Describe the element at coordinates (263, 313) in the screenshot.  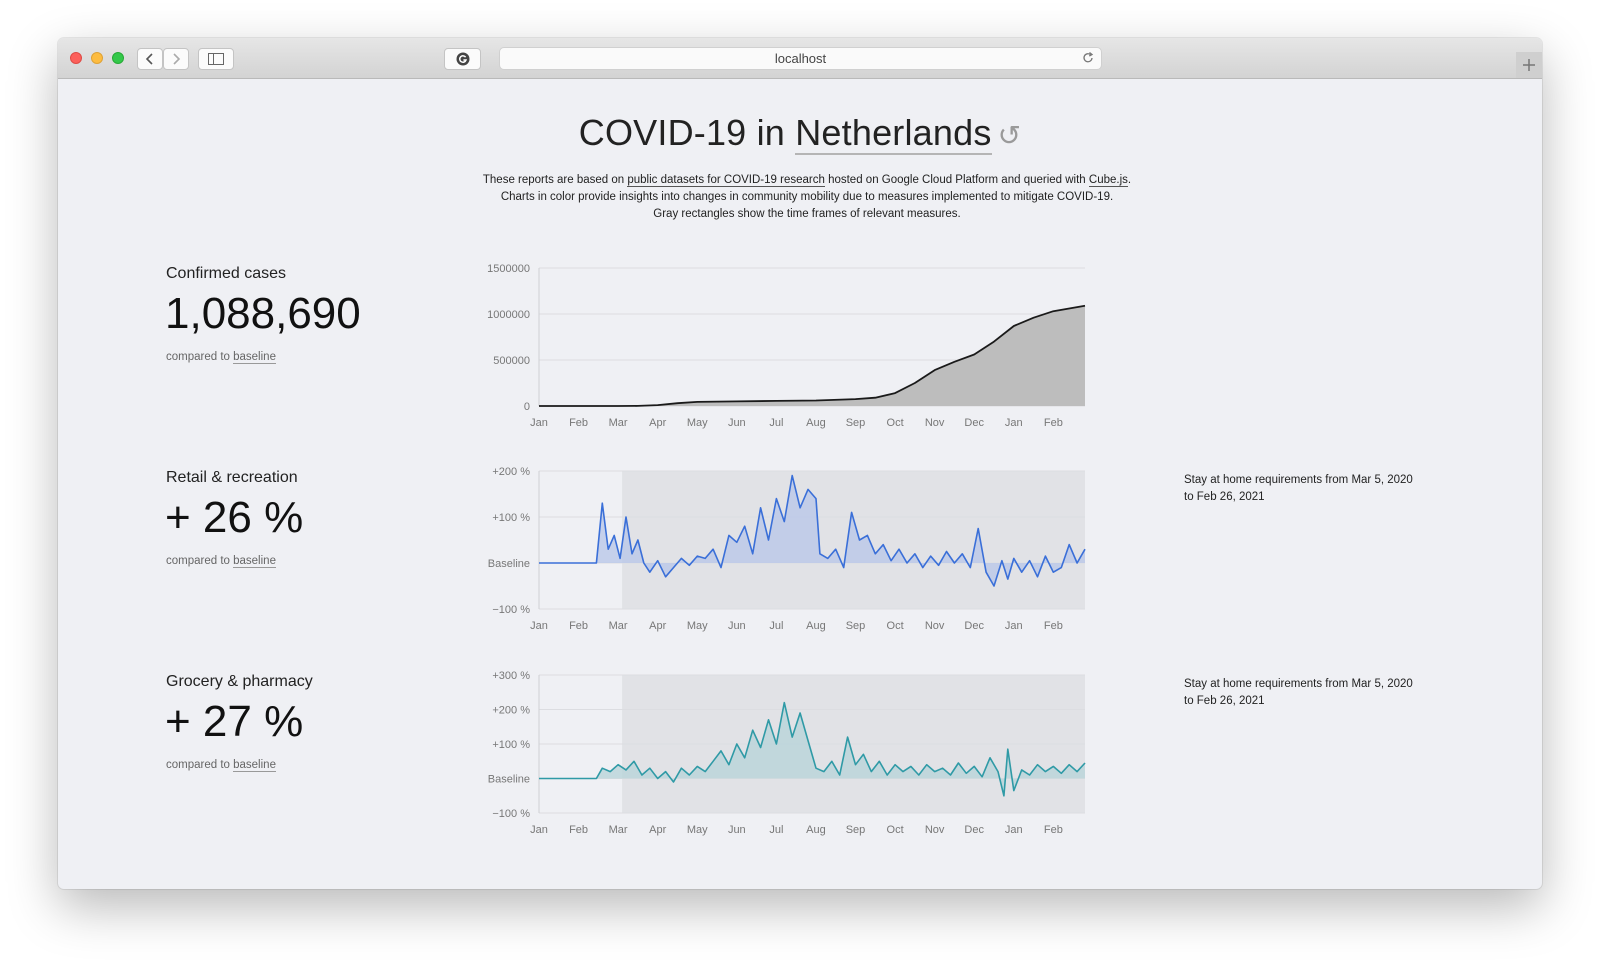
I see `stat-value-confirmed: 1,088,690` at that location.